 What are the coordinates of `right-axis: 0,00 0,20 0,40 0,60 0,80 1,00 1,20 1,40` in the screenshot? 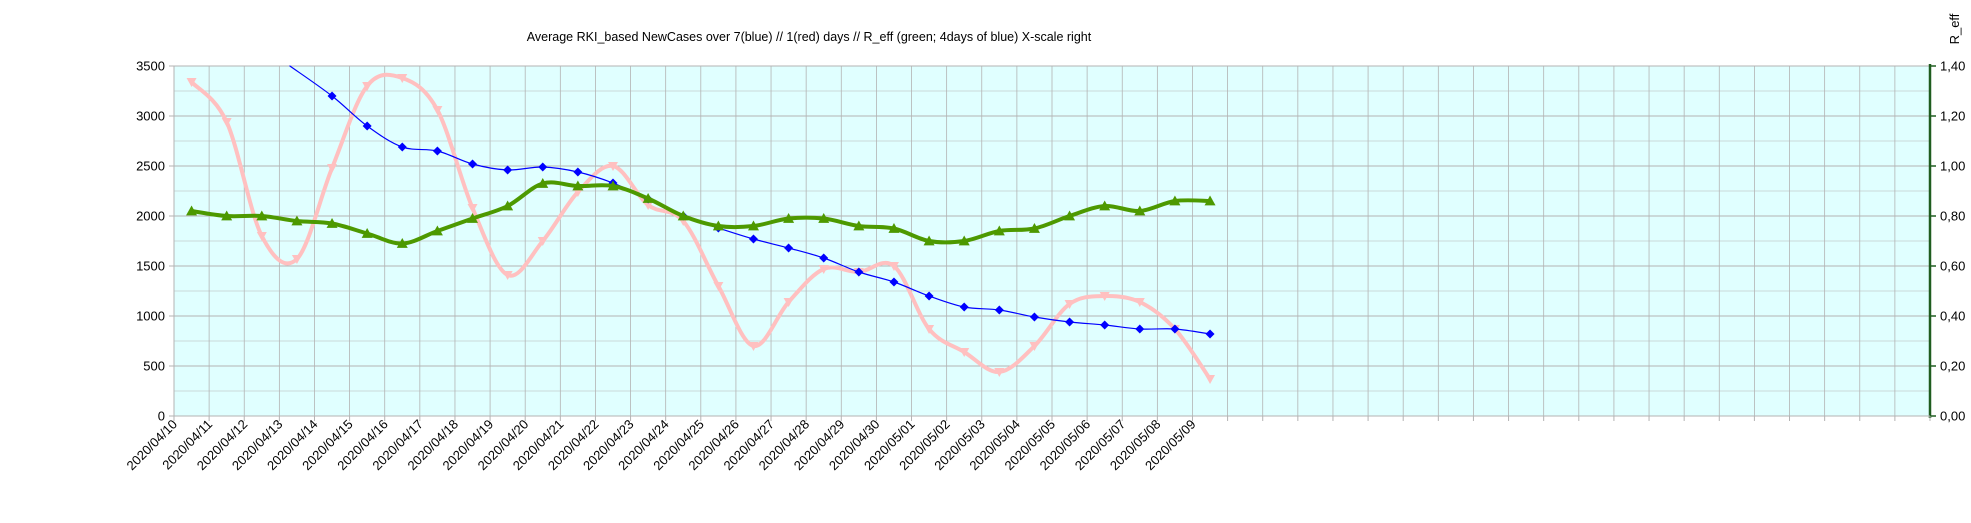 It's located at (1946, 241).